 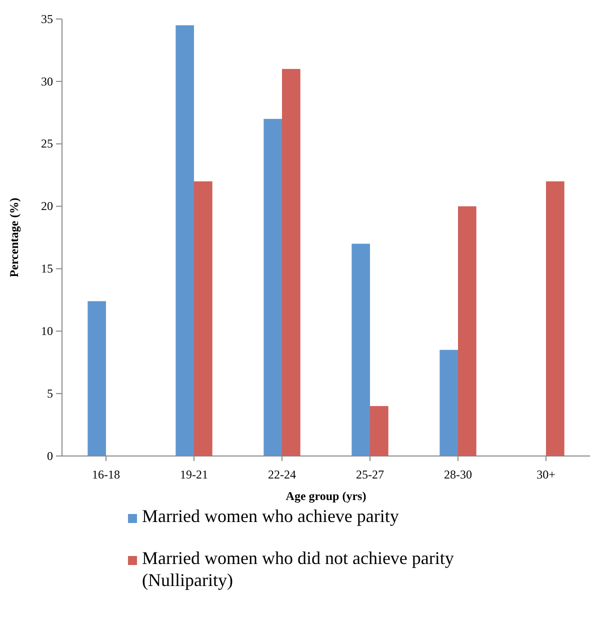 What do you see at coordinates (370, 474) in the screenshot?
I see `x-tick-label: 25-27` at bounding box center [370, 474].